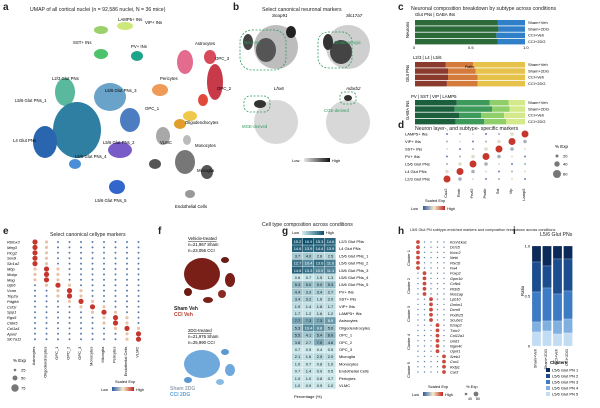  I want to click on e-gene-label: Apod, so click(11, 333).